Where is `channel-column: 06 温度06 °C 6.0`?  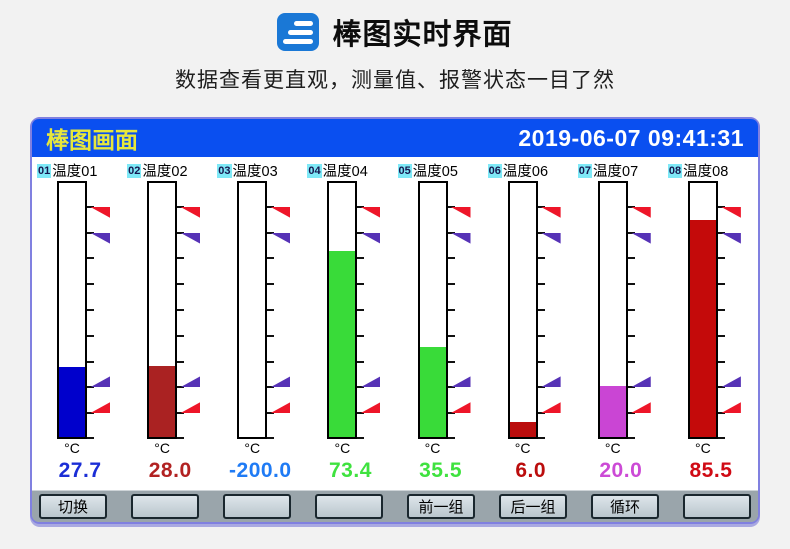 channel-column: 06 温度06 °C 6.0 is located at coordinates (531, 321).